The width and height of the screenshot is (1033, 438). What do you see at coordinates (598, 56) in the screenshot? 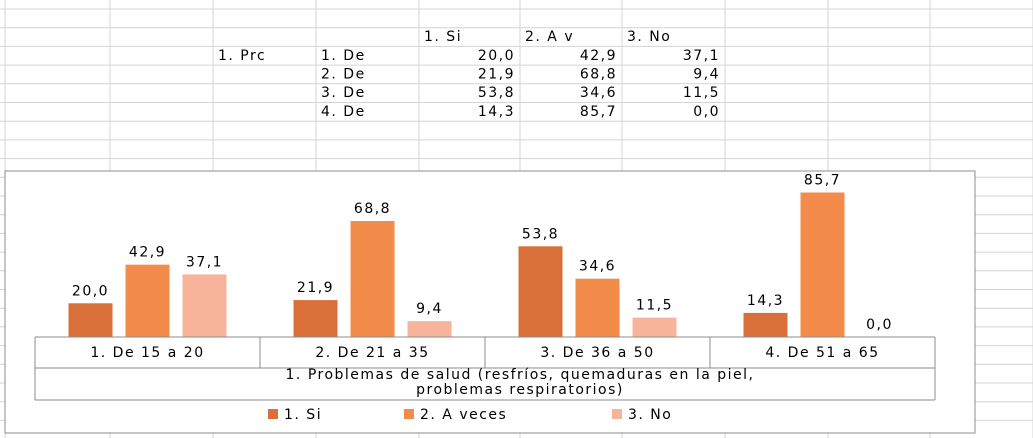
I see `cell-text: 42,9` at bounding box center [598, 56].